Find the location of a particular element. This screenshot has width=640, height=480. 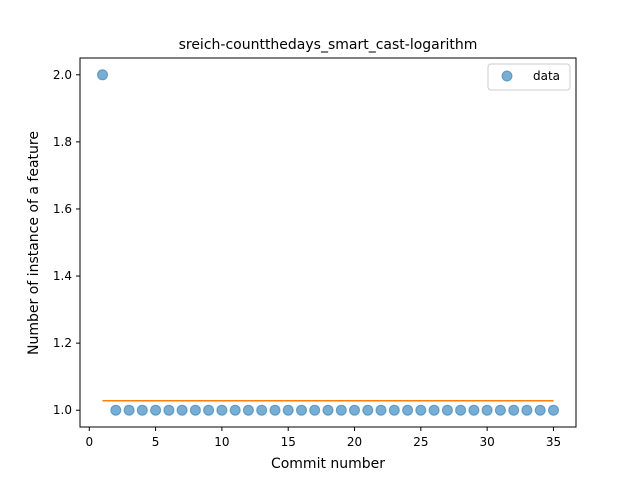

x-tick-label: 30 is located at coordinates (487, 442).